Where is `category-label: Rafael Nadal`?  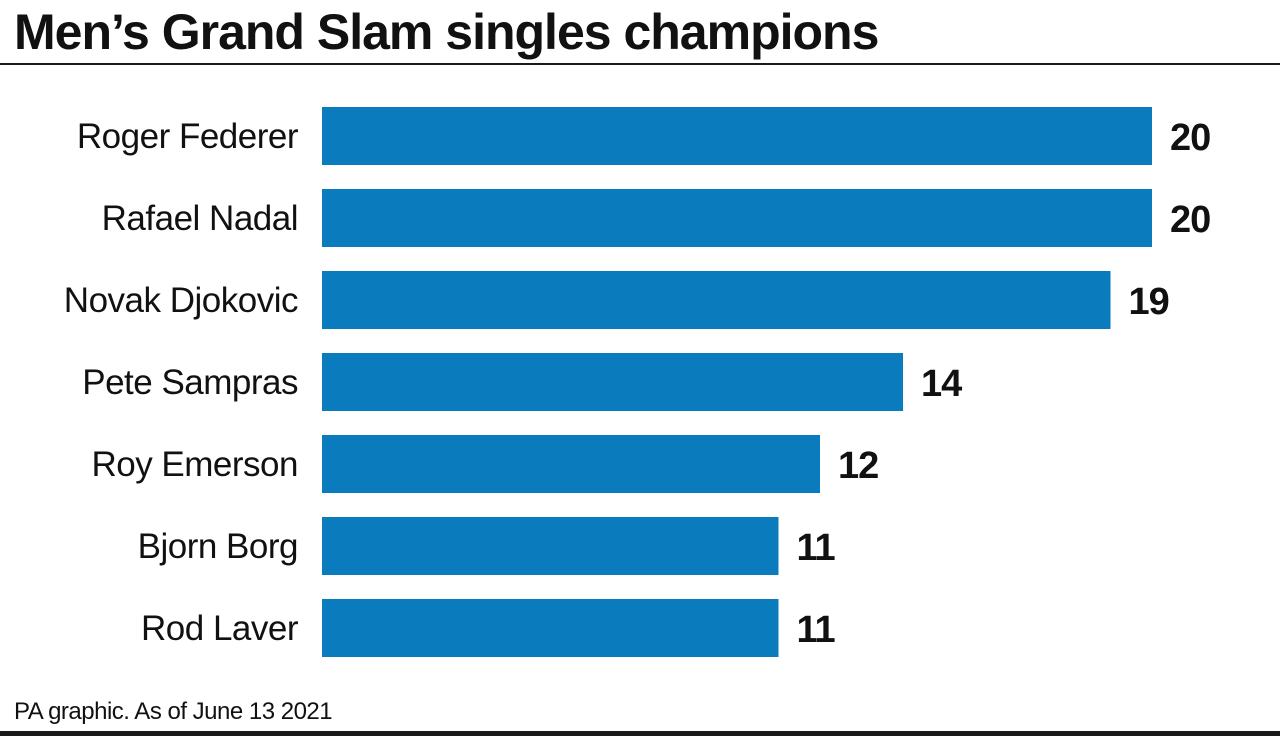
category-label: Rafael Nadal is located at coordinates (200, 218).